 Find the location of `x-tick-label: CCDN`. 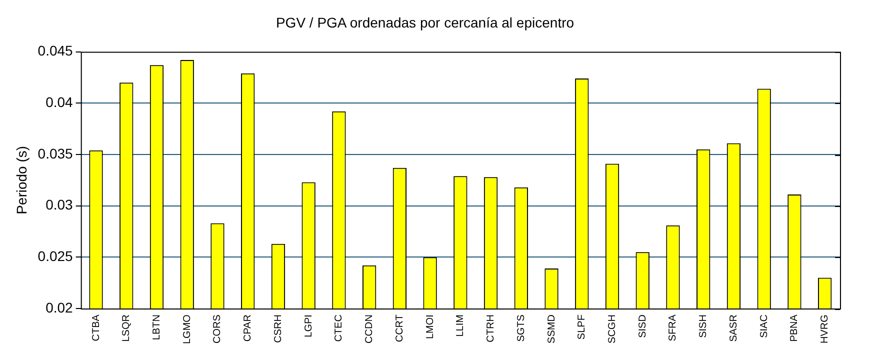

x-tick-label: CCDN is located at coordinates (370, 329).